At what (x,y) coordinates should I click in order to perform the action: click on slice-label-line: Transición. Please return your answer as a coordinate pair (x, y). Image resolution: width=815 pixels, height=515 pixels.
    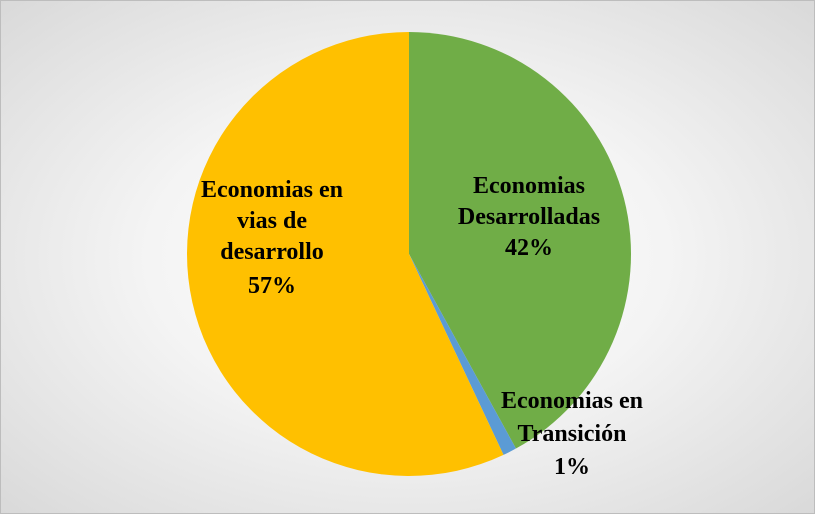
    Looking at the image, I should click on (572, 434).